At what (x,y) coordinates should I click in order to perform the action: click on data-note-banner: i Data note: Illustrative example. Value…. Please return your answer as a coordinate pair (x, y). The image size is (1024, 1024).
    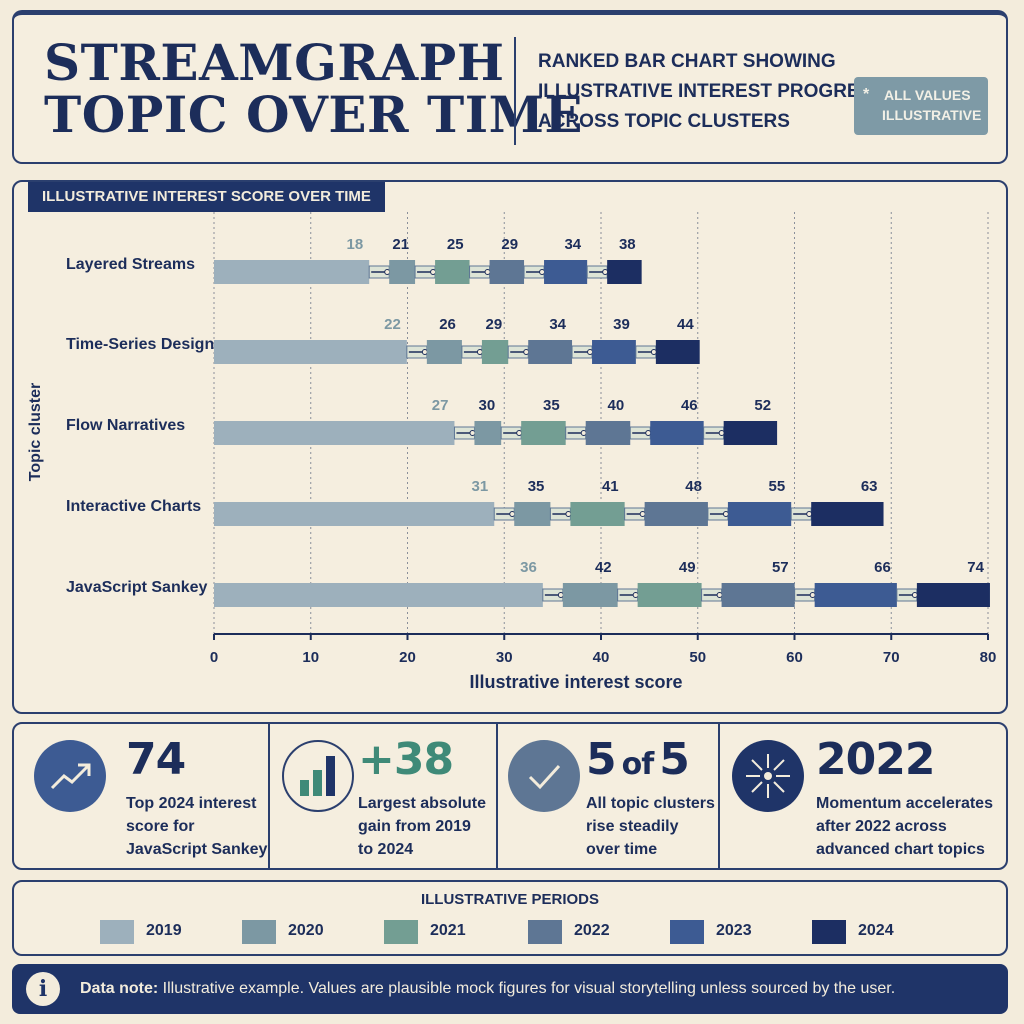
    Looking at the image, I should click on (510, 989).